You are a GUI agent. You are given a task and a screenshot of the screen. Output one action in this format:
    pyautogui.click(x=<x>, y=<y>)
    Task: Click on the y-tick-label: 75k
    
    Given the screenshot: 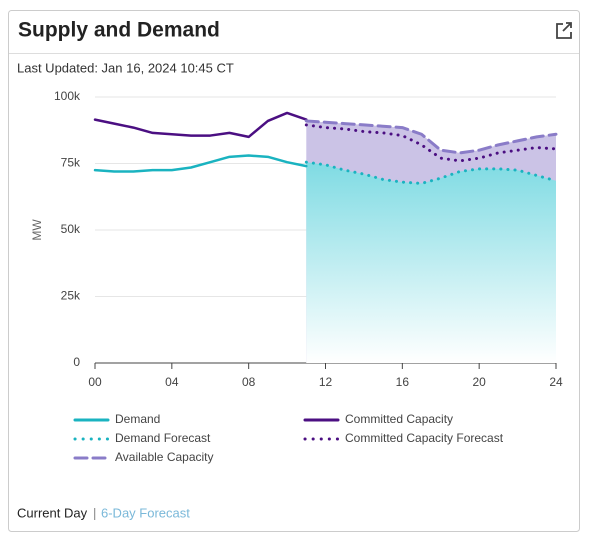 What is the action you would take?
    pyautogui.click(x=71, y=163)
    